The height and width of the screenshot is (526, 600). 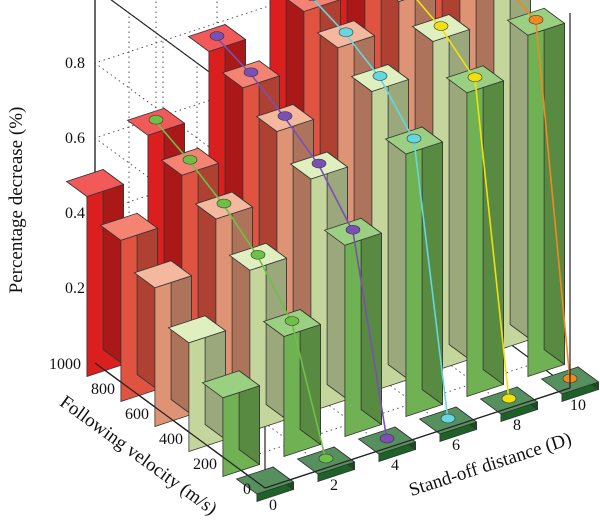 I want to click on z-tick-label: 0.6, so click(x=75, y=138).